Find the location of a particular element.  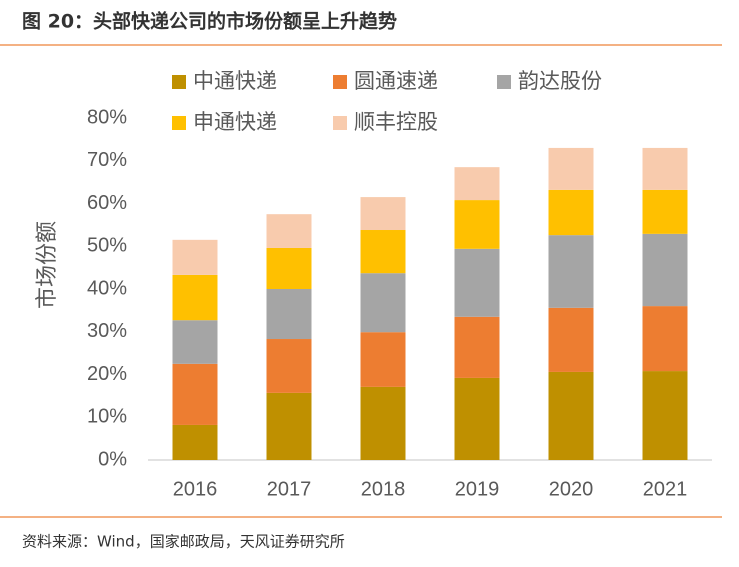

y-tick-label: 60% is located at coordinates (107, 203).